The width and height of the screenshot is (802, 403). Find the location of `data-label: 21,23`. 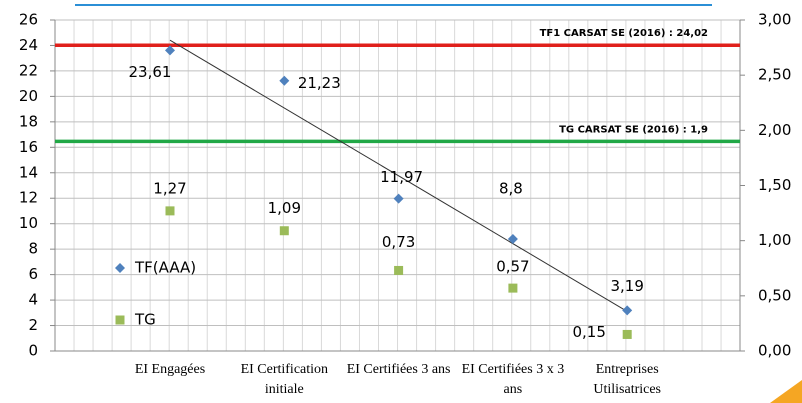

data-label: 21,23 is located at coordinates (319, 83).